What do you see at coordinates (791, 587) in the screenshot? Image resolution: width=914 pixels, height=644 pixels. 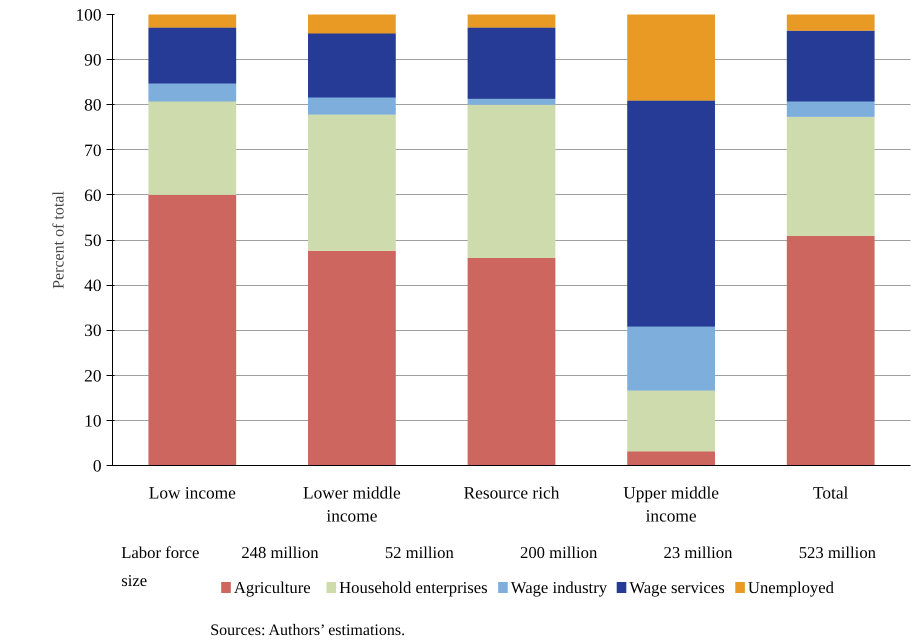 I see `legend-label: Unemployed` at bounding box center [791, 587].